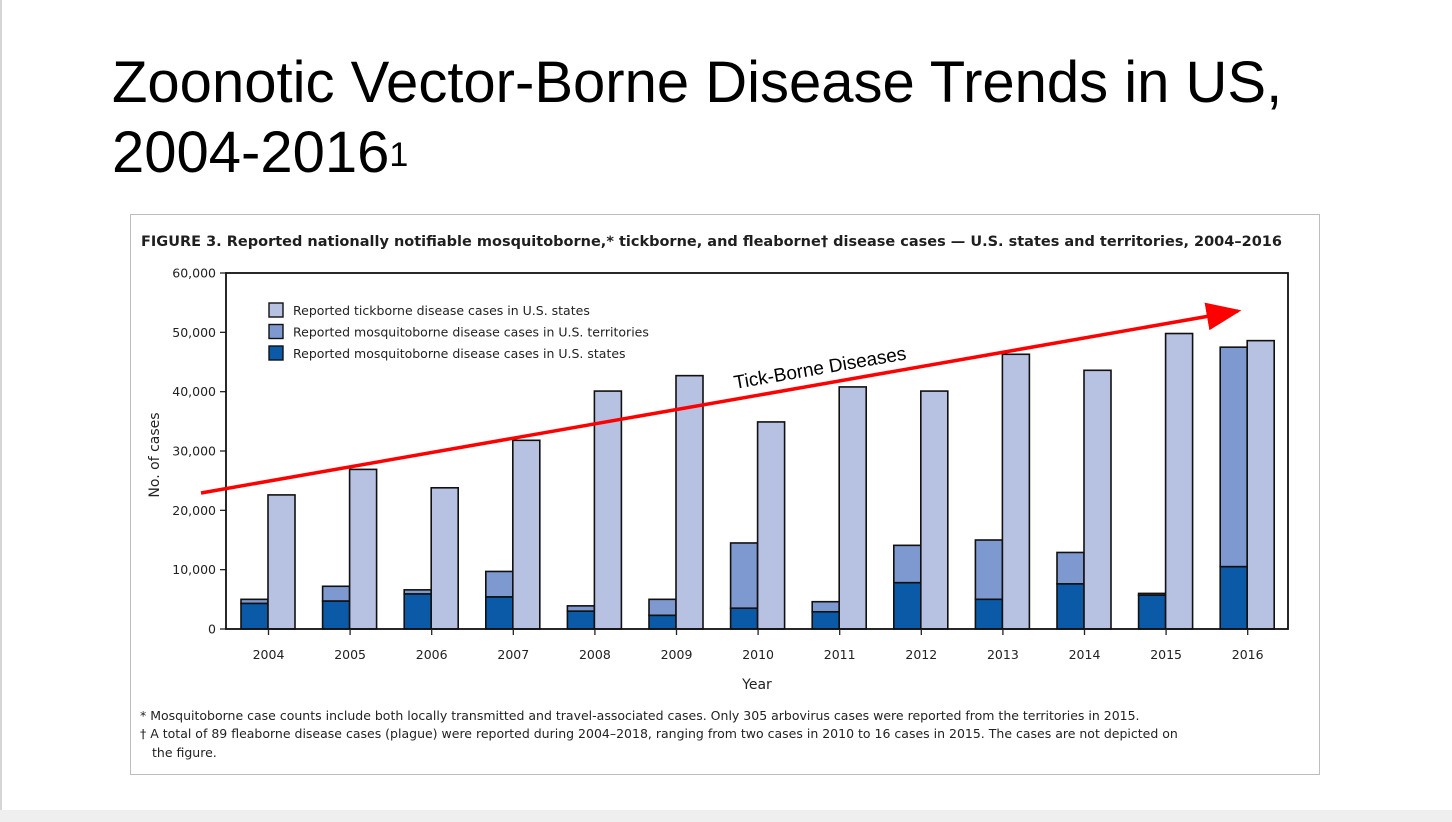 This screenshot has width=1452, height=822. I want to click on y-tick-label: 0, so click(212, 629).